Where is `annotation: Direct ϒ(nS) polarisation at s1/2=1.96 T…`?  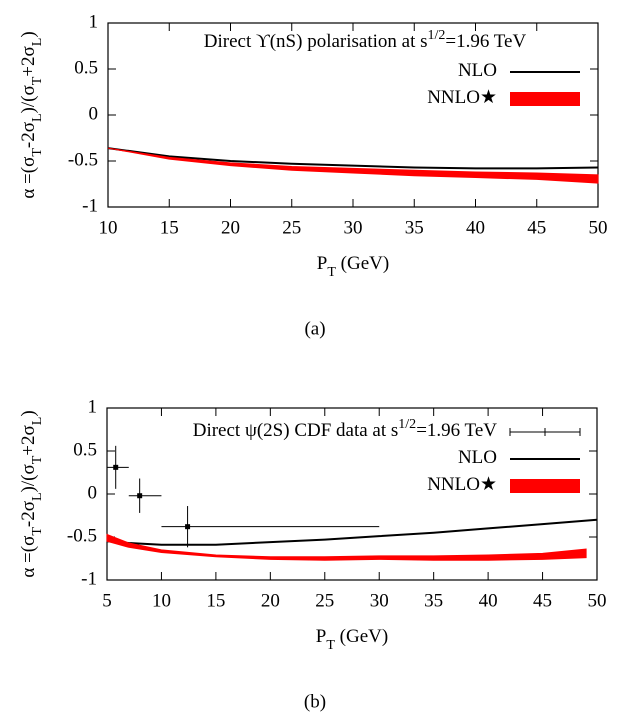 annotation: Direct ϒ(nS) polarisation at s1/2=1.96 T… is located at coordinates (365, 40).